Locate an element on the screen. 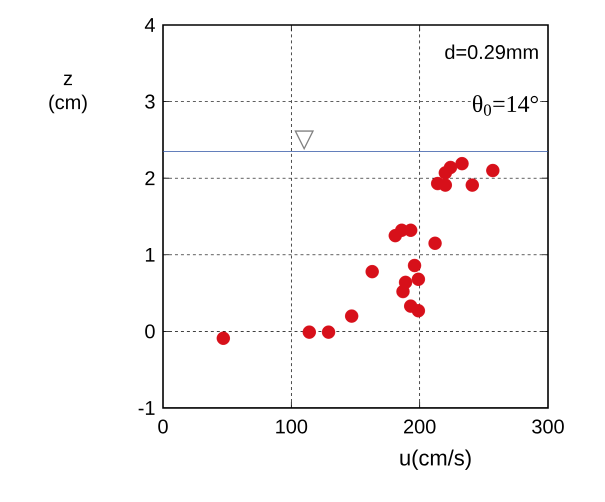 This screenshot has width=605, height=502. y-tick-label: 1 is located at coordinates (150, 255).